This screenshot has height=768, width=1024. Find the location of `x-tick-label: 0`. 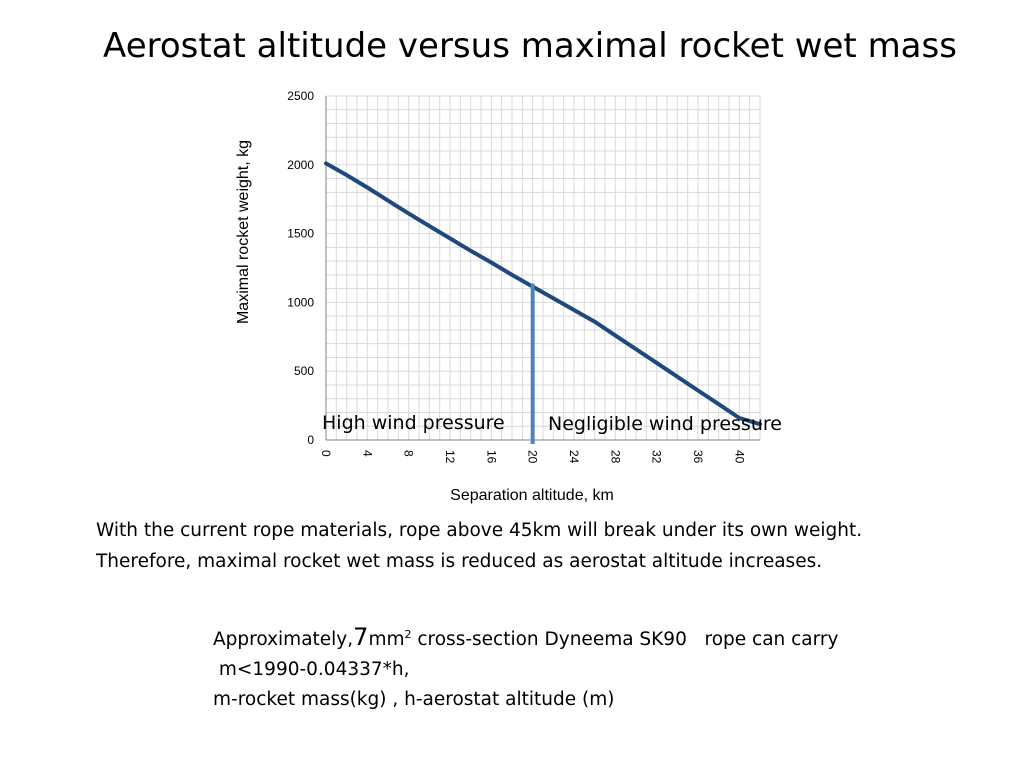

x-tick-label: 0 is located at coordinates (326, 453).